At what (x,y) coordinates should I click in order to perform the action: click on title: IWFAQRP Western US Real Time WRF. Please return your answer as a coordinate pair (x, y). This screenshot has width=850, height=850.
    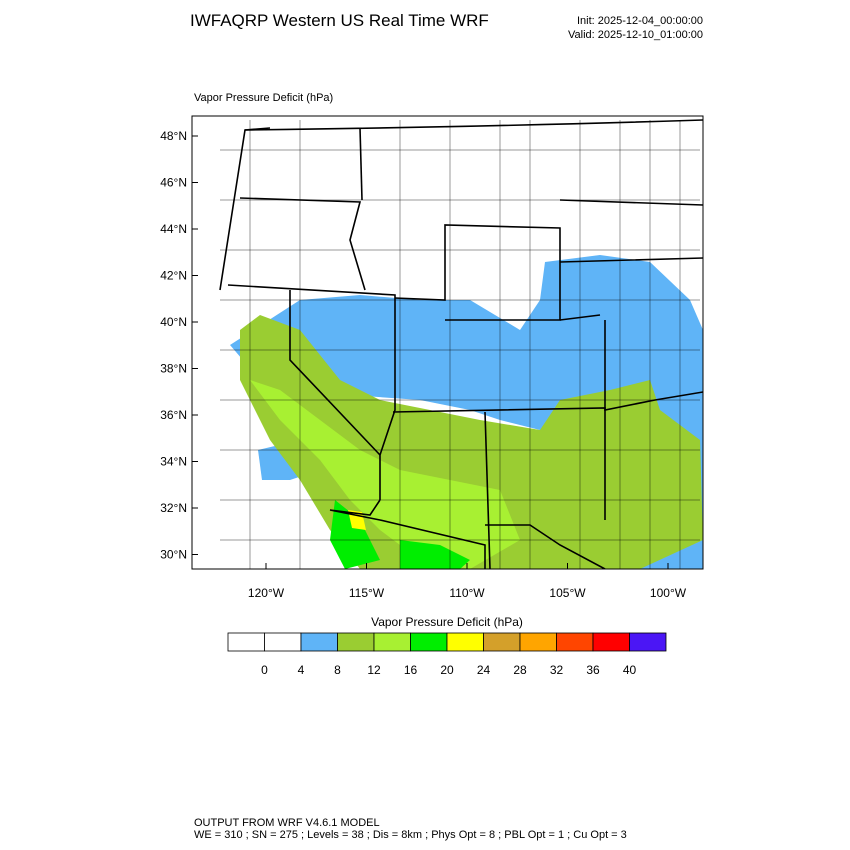
    Looking at the image, I should click on (339, 20).